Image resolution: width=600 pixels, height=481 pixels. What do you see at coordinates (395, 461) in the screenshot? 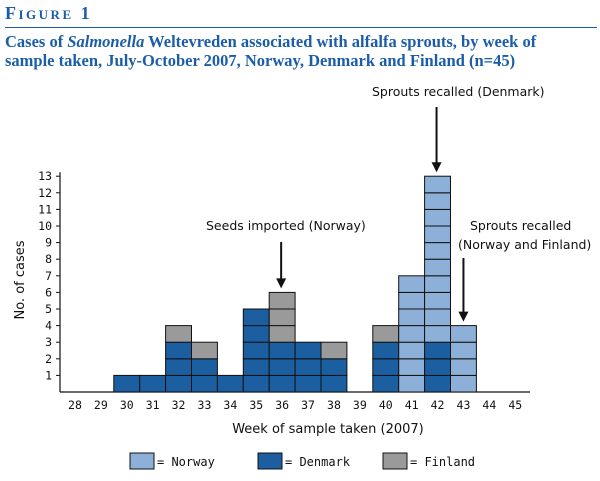
I see `legend-swatch-finland` at bounding box center [395, 461].